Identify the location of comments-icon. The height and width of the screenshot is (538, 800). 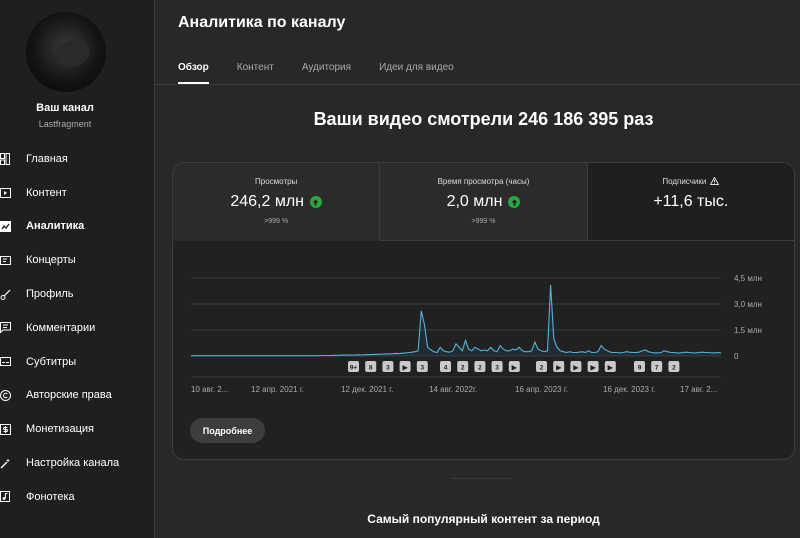
(13, 328).